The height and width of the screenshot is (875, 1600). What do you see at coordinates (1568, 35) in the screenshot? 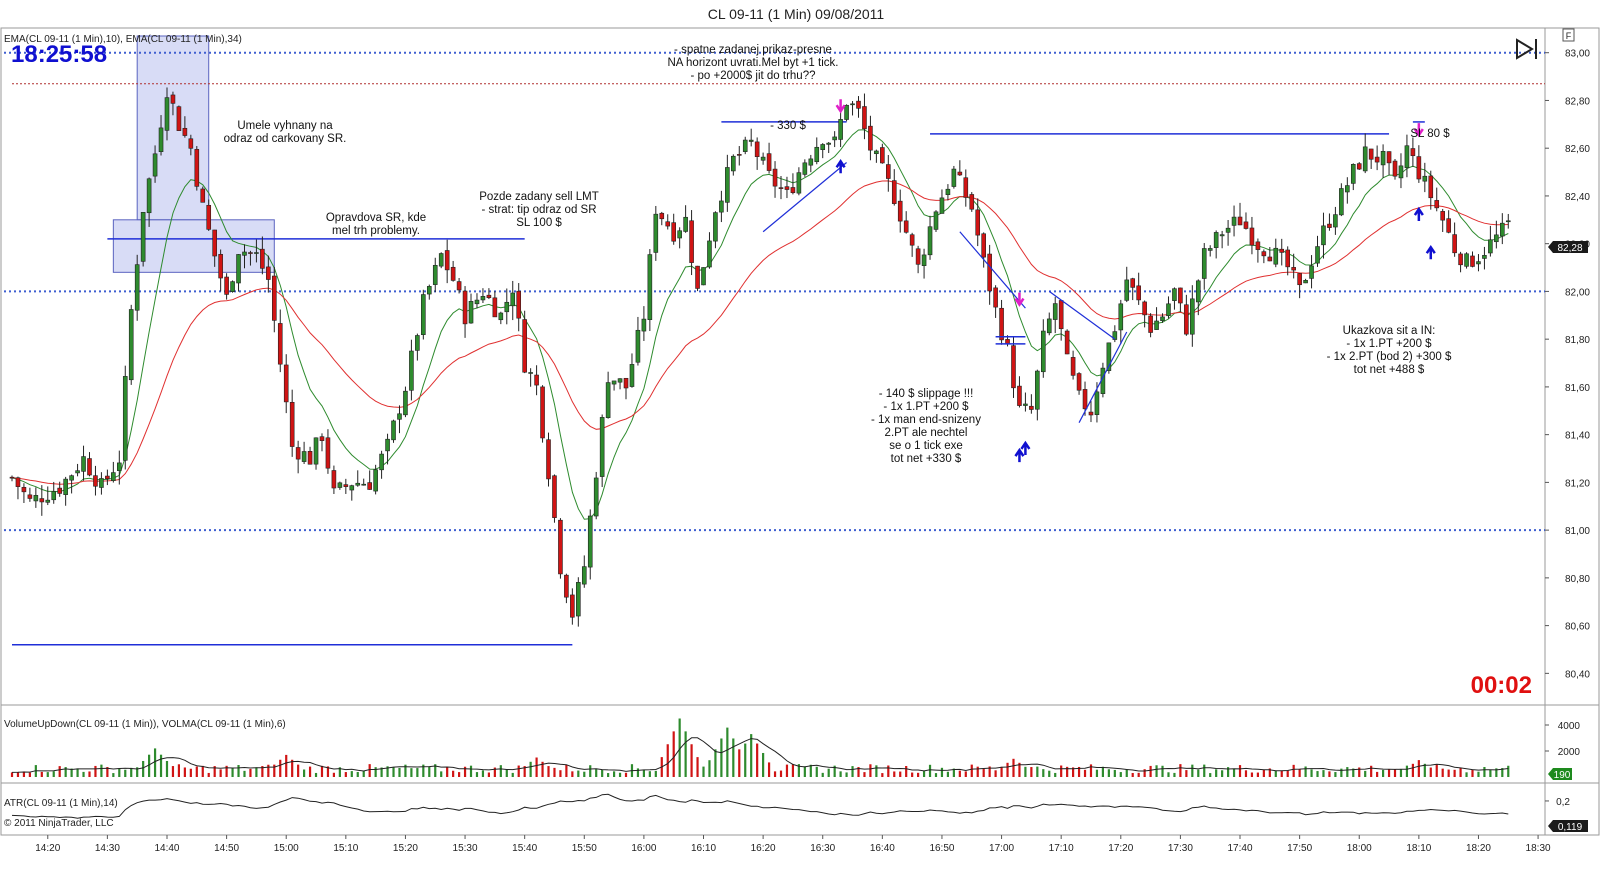
I see `properties-icon: F` at bounding box center [1568, 35].